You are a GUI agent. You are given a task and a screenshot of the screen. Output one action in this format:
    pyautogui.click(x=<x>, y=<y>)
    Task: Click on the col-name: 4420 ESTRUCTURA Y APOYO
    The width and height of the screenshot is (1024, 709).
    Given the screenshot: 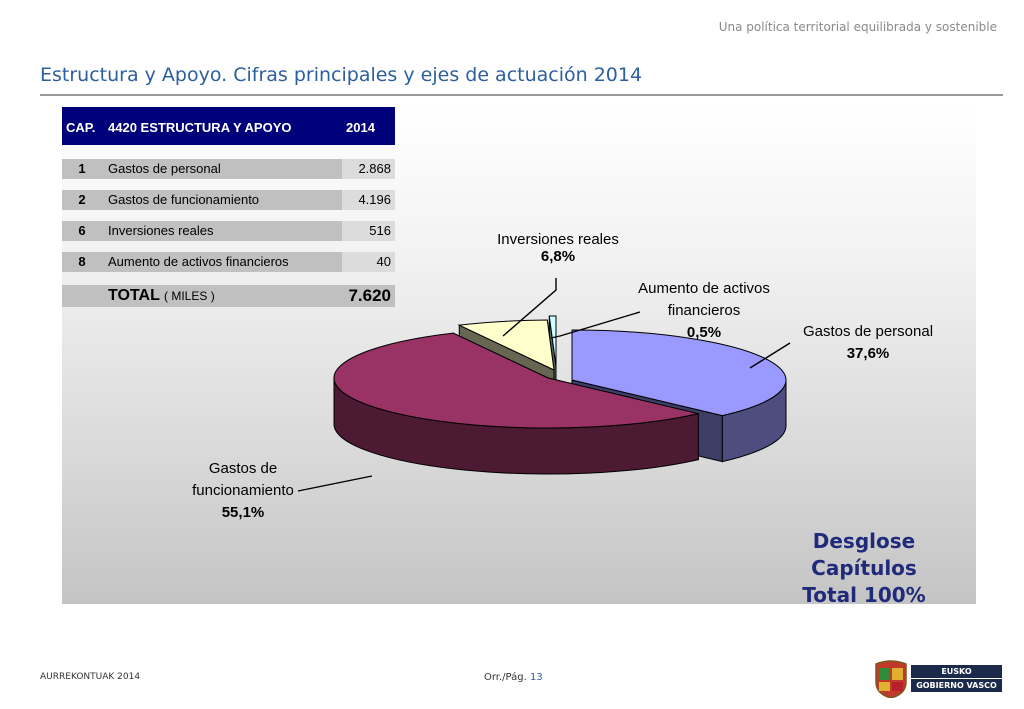 What is the action you would take?
    pyautogui.click(x=200, y=127)
    